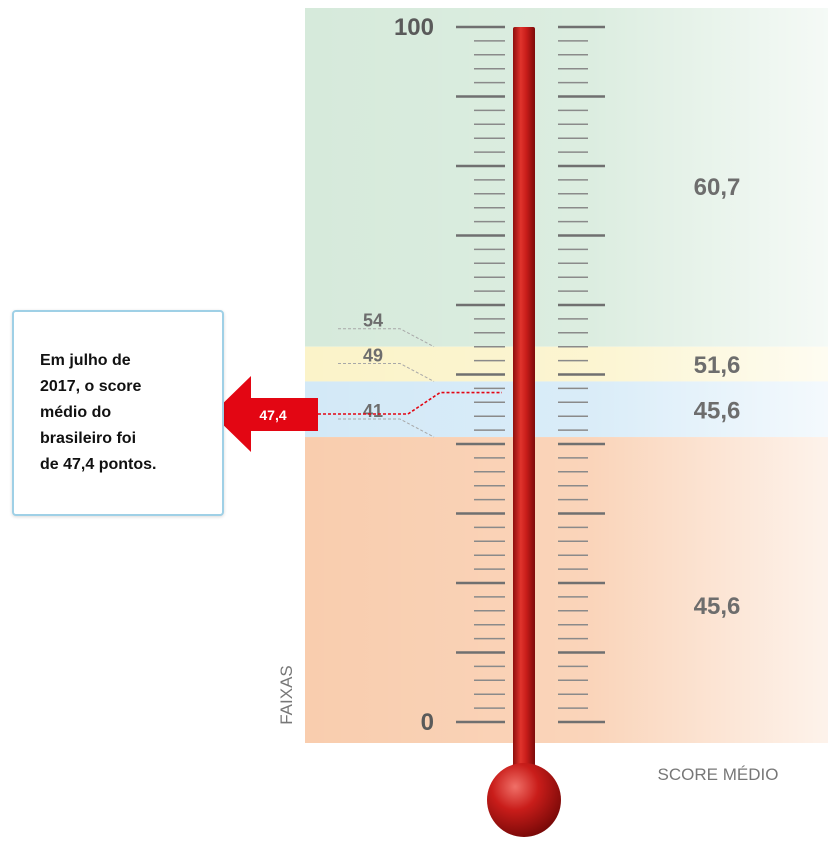  What do you see at coordinates (373, 355) in the screenshot?
I see `threshold-label-1: 49` at bounding box center [373, 355].